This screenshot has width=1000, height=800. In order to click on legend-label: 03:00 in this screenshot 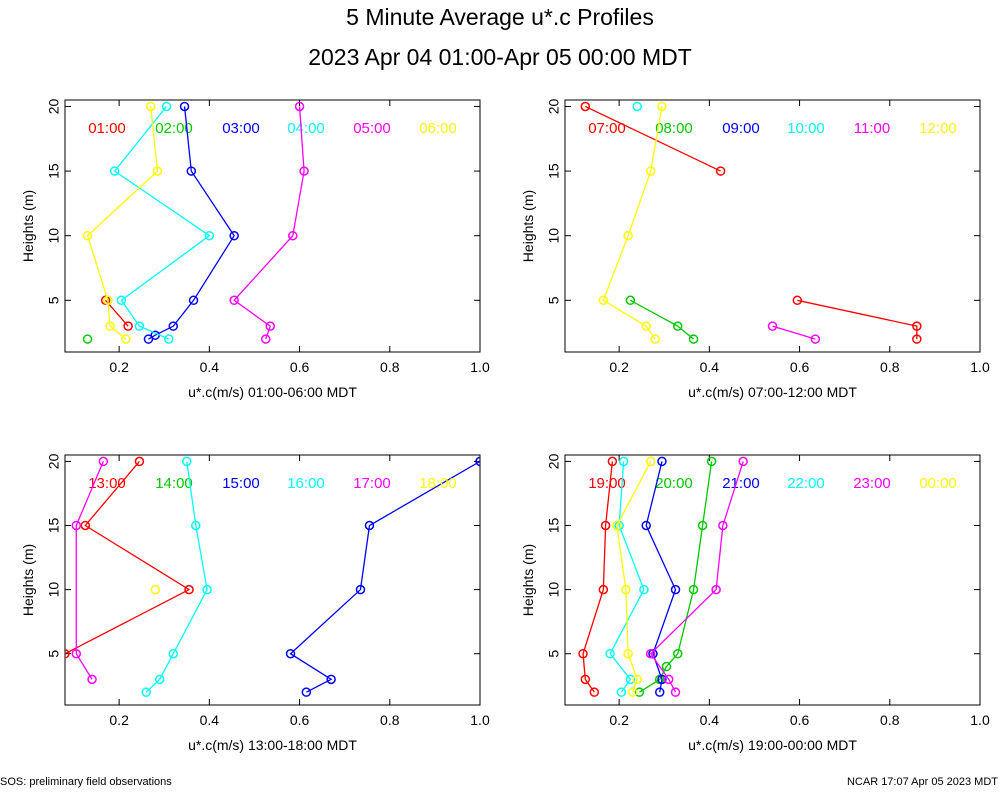, I will do `click(241, 128)`.